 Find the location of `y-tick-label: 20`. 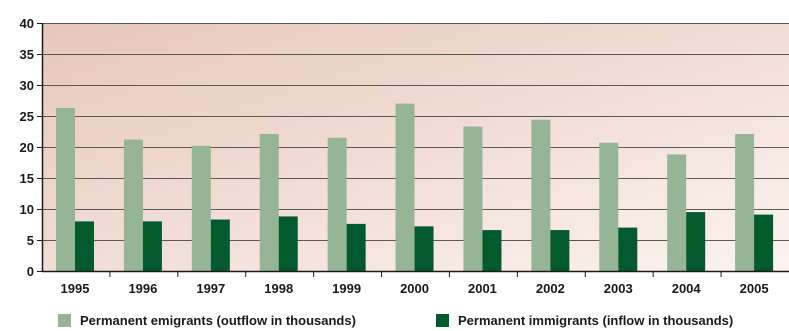

y-tick-label: 20 is located at coordinates (27, 147).